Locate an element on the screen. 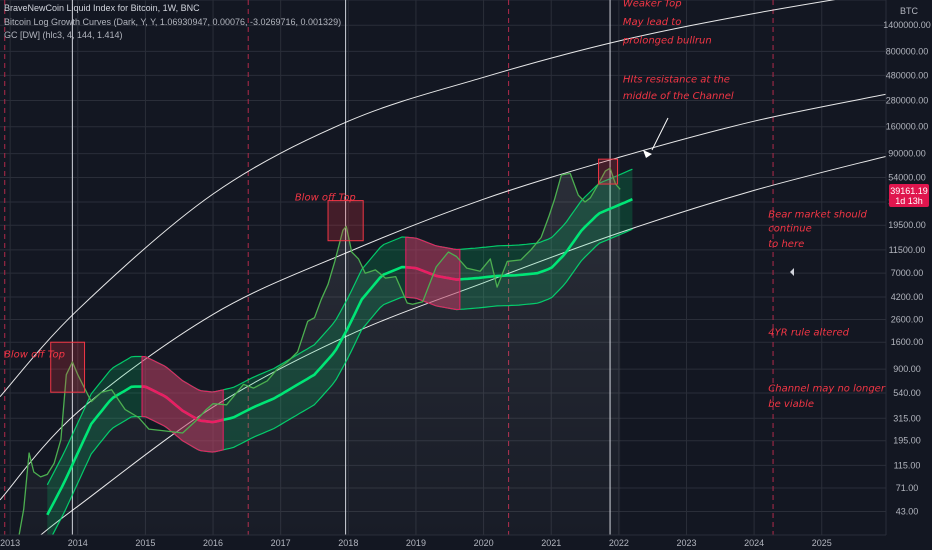 The width and height of the screenshot is (932, 550). y-tick-label: 7000.00 is located at coordinates (907, 273).